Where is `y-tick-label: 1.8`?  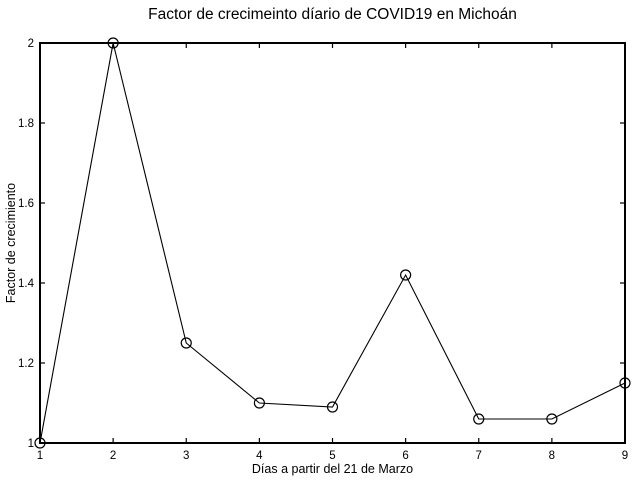 y-tick-label: 1.8 is located at coordinates (26, 124).